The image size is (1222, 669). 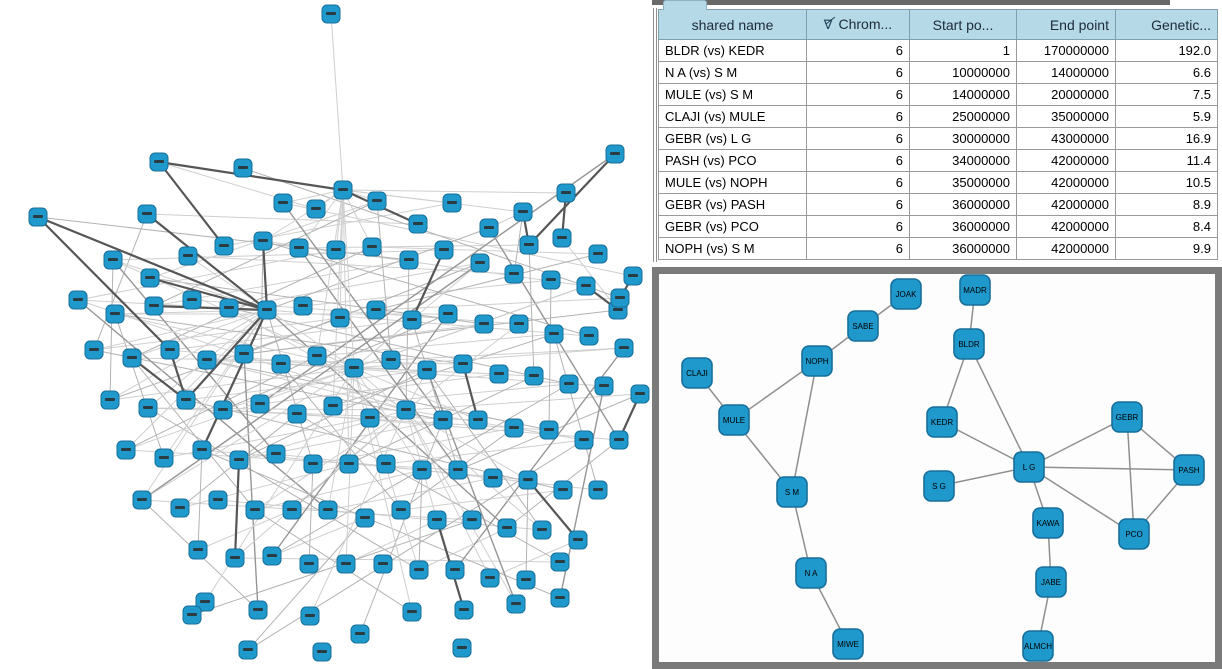 I want to click on network-node: S G, so click(x=939, y=486).